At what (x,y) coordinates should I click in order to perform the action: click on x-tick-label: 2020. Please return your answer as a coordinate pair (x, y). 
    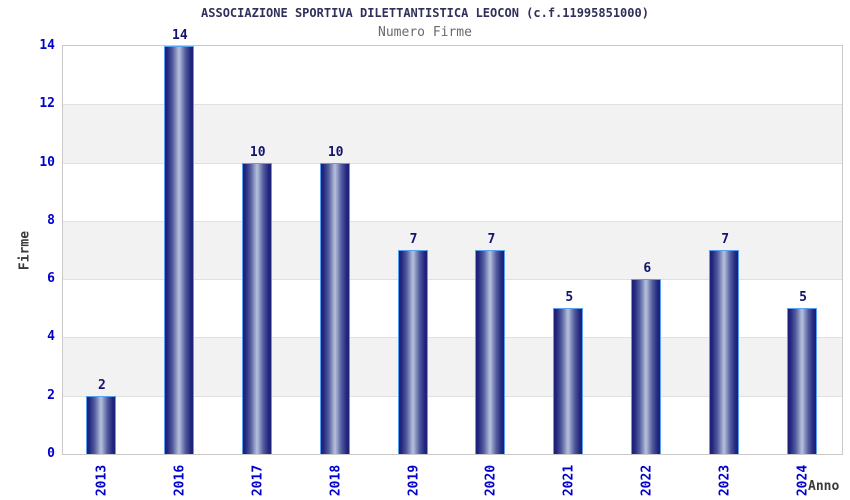
    Looking at the image, I should click on (491, 480).